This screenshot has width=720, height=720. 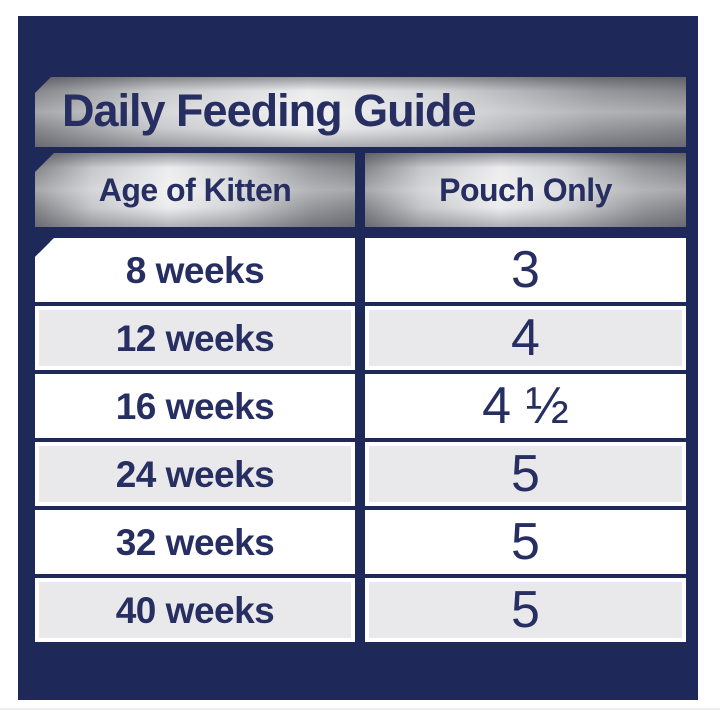 I want to click on page-title: Daily Feeding Guide, so click(x=269, y=110).